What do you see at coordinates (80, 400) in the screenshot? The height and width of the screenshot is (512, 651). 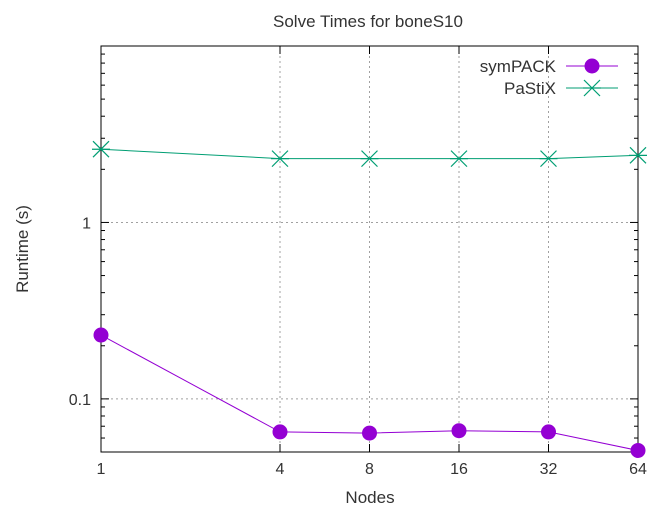 I see `y-tick-label: 0.1` at bounding box center [80, 400].